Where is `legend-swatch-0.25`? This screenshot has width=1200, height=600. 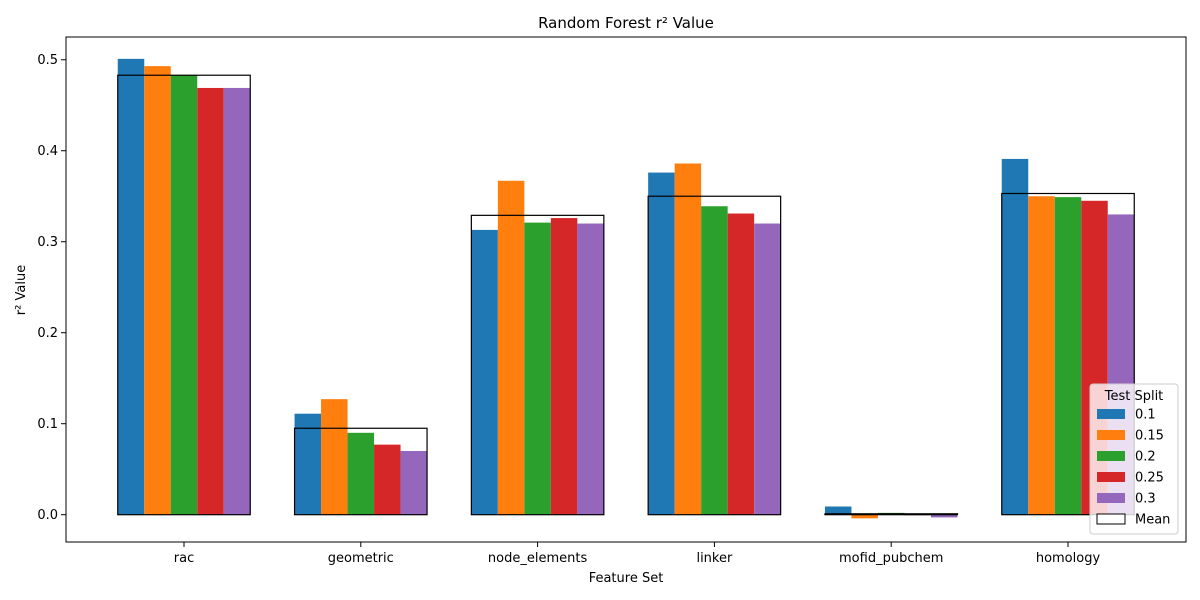 legend-swatch-0.25 is located at coordinates (1111, 477).